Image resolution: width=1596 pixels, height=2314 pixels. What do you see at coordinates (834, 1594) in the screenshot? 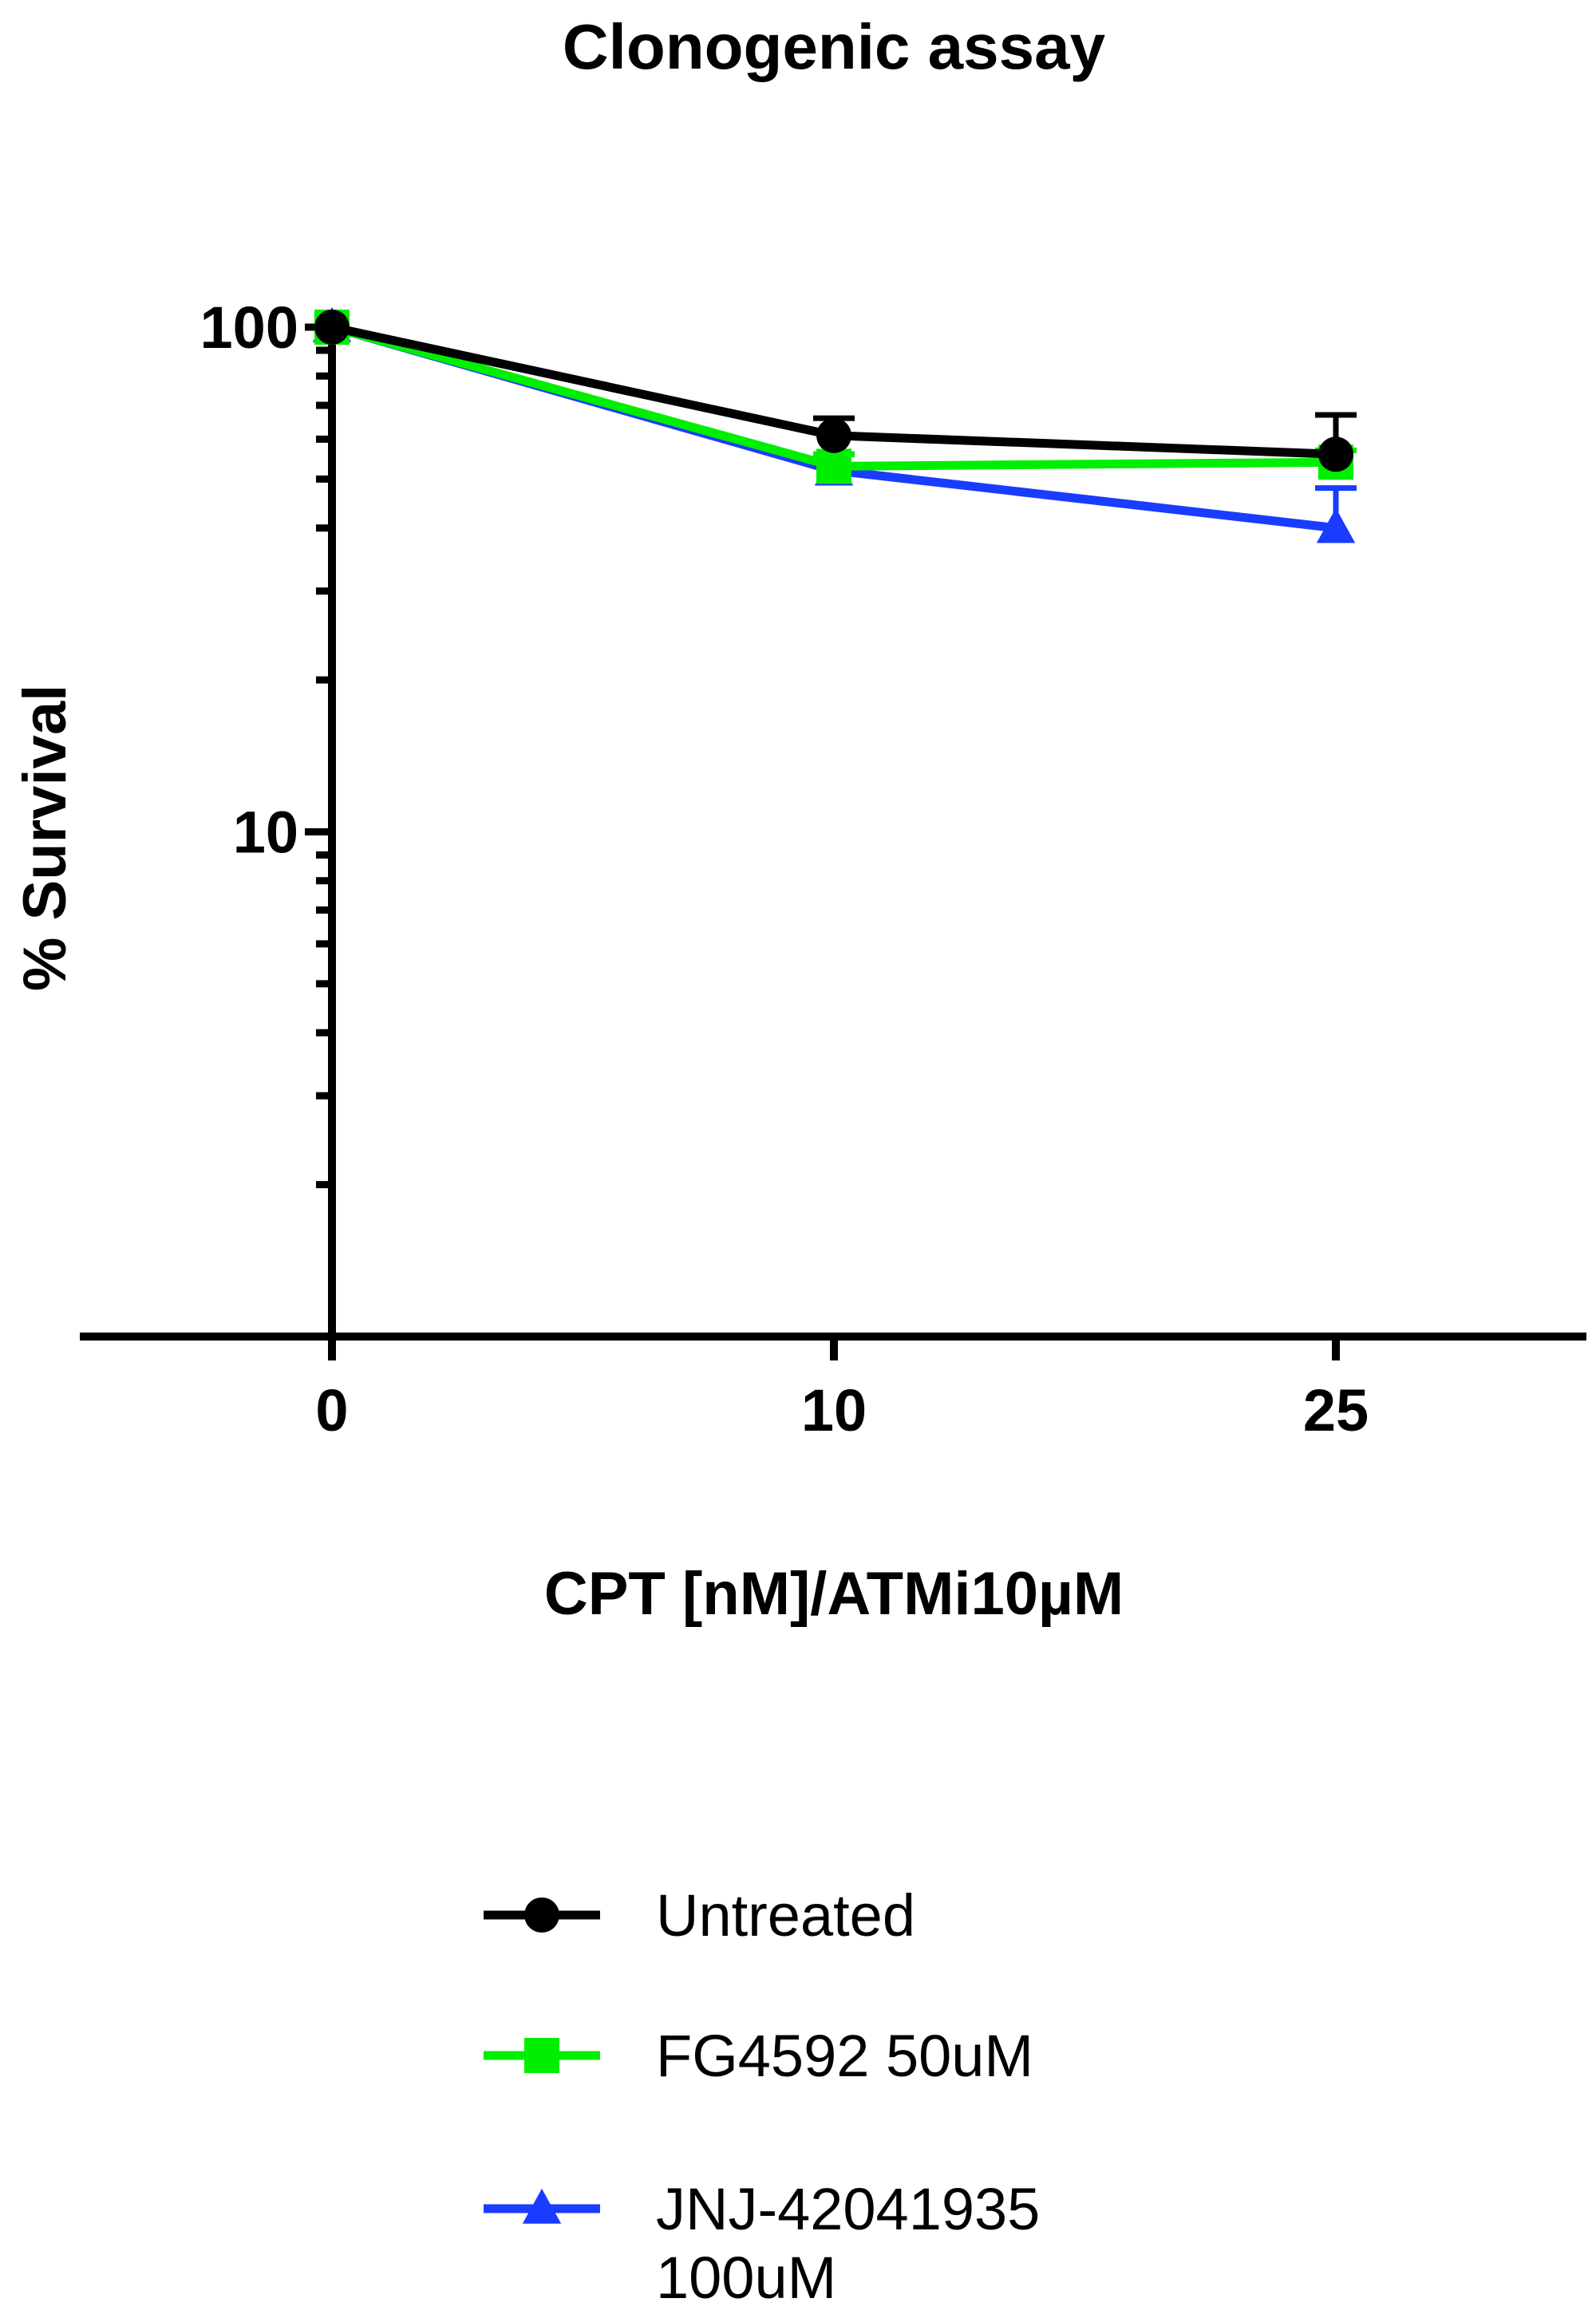
I see `x-axis-label: CPT [nM]/ATMi10µM` at bounding box center [834, 1594].